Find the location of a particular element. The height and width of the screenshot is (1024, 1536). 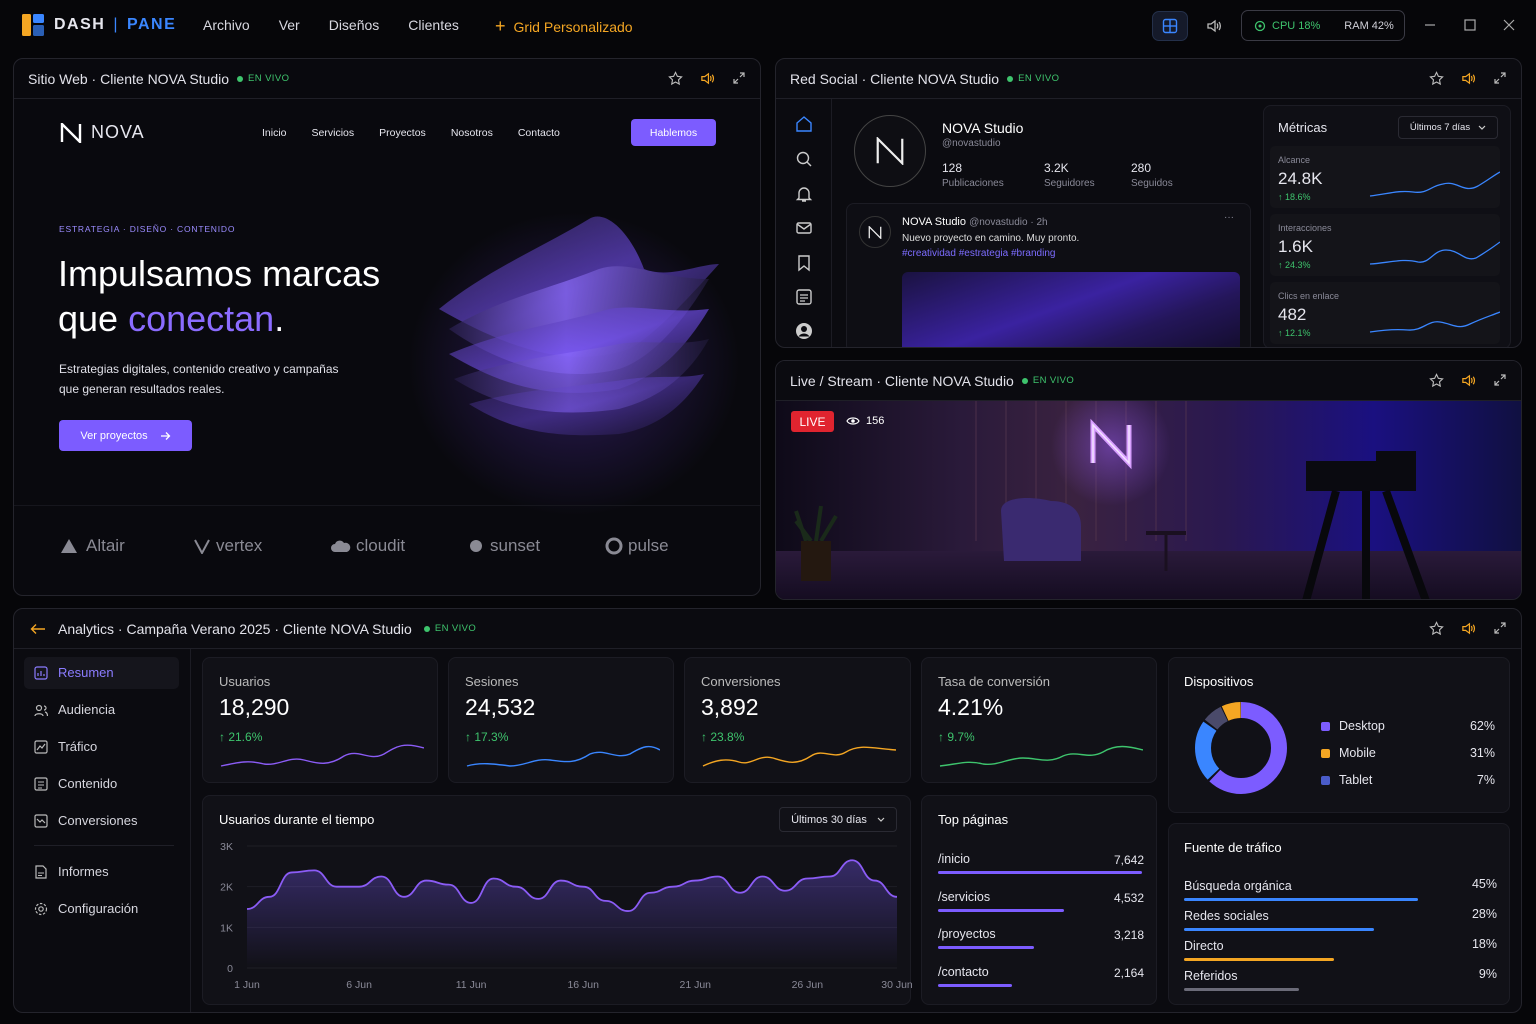

report-icon is located at coordinates (41, 871).